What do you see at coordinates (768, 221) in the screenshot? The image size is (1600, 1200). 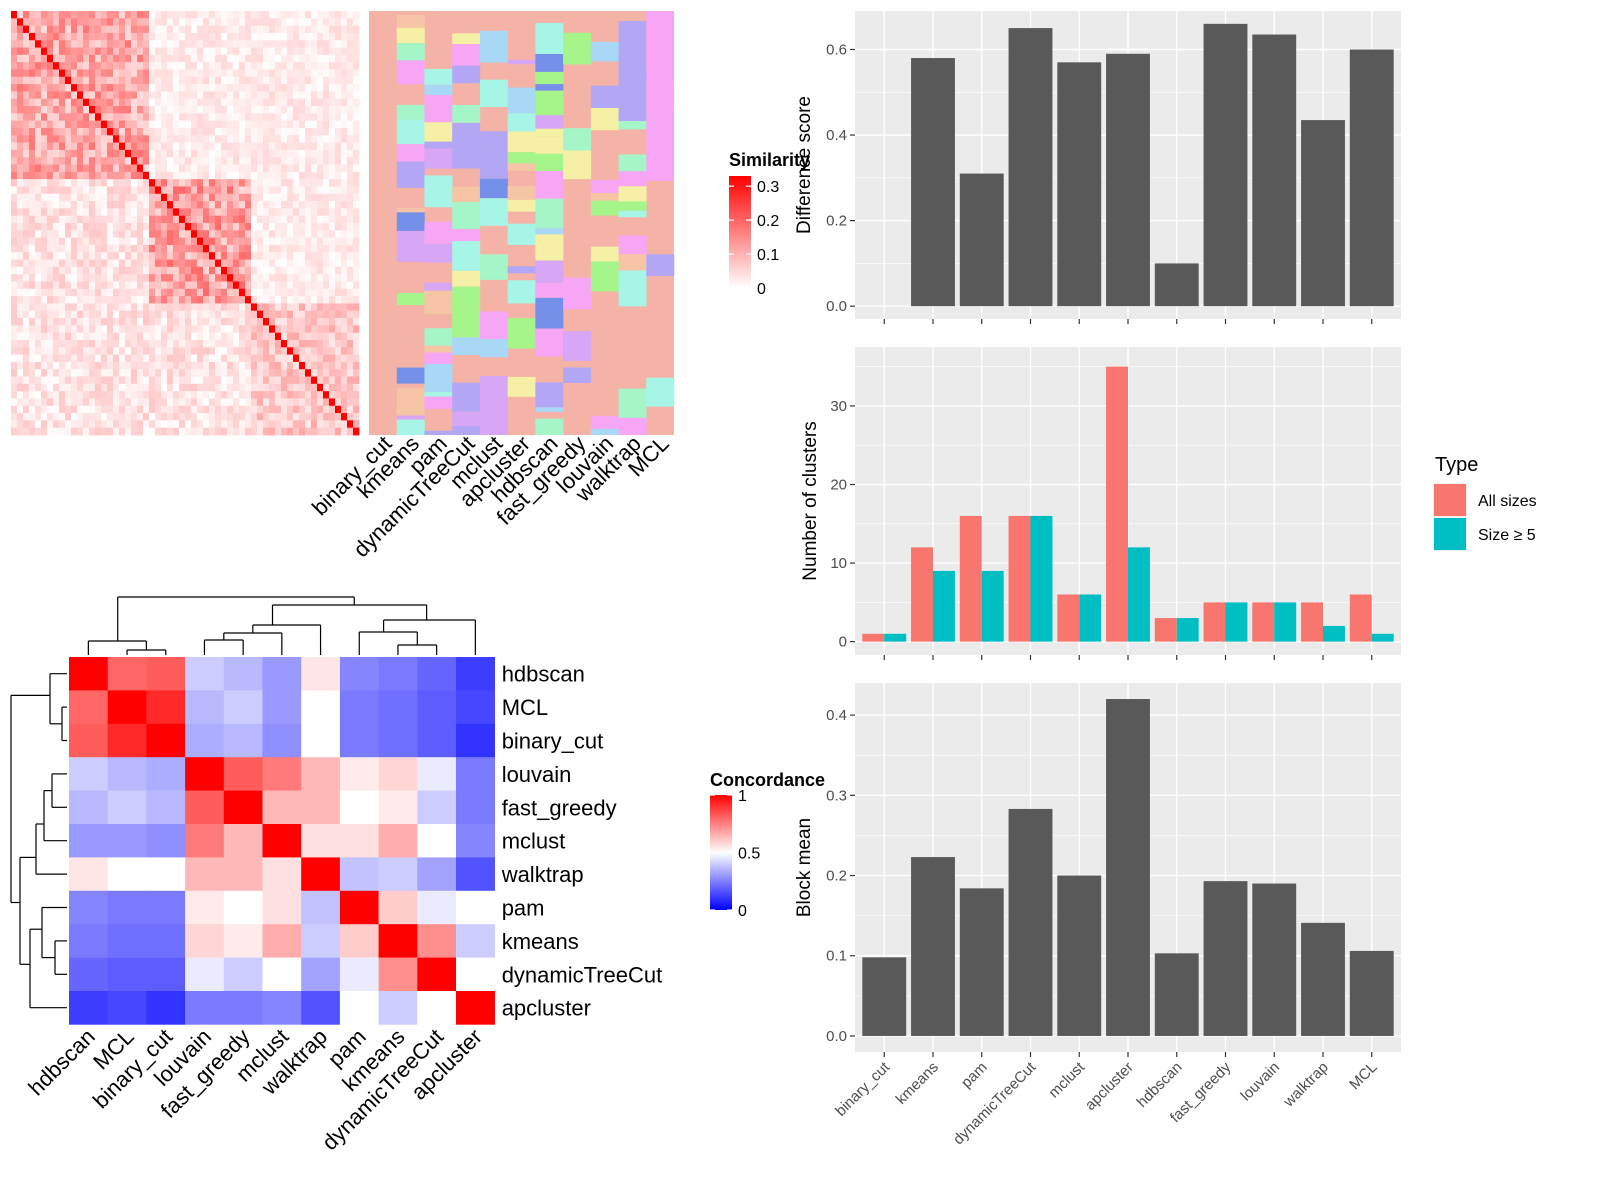 I see `similarity-legend-label: 0.2` at bounding box center [768, 221].